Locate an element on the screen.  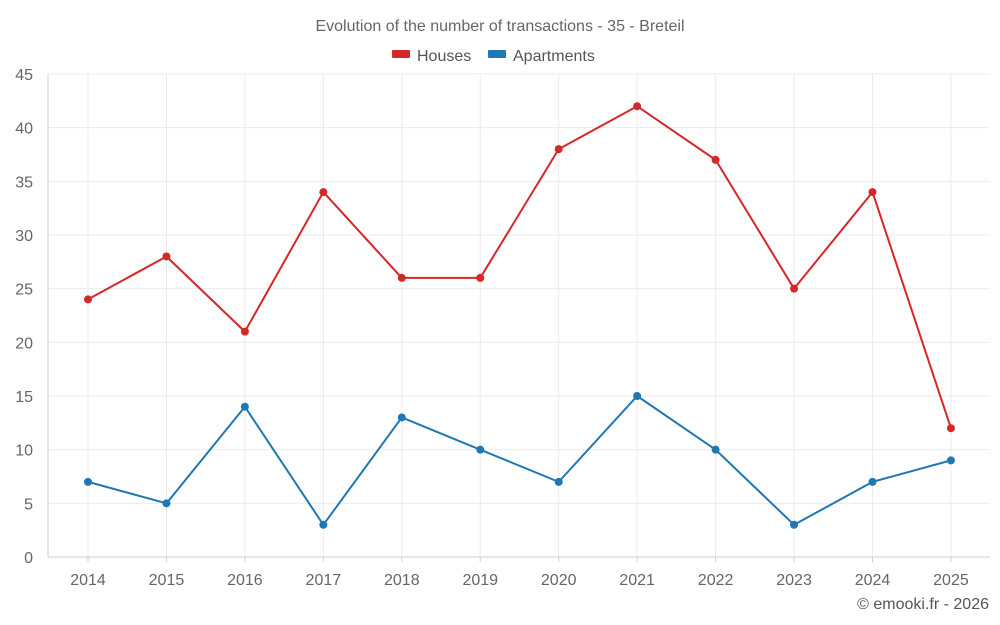
chart-credit: © emooki.fr - 2026 is located at coordinates (923, 604).